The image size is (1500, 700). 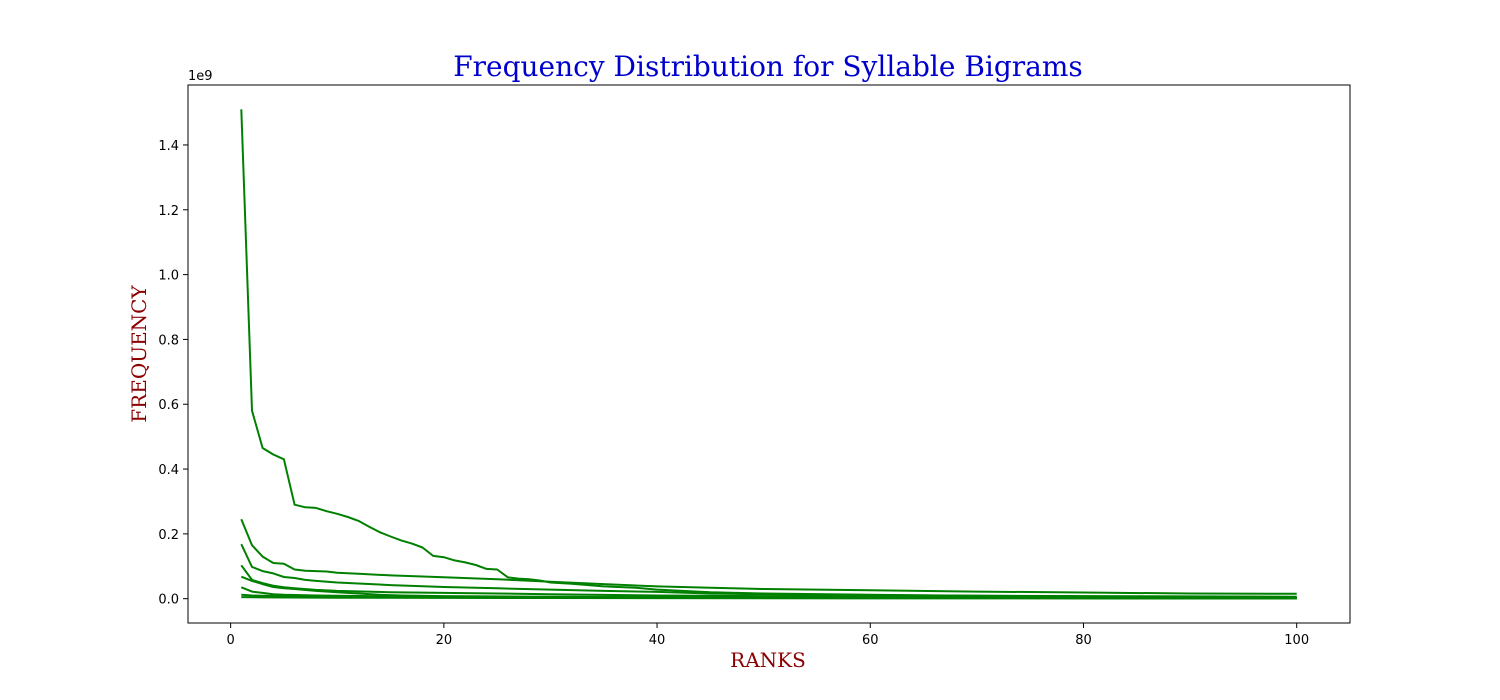 I want to click on y-tick-label: 0.2, so click(x=168, y=535).